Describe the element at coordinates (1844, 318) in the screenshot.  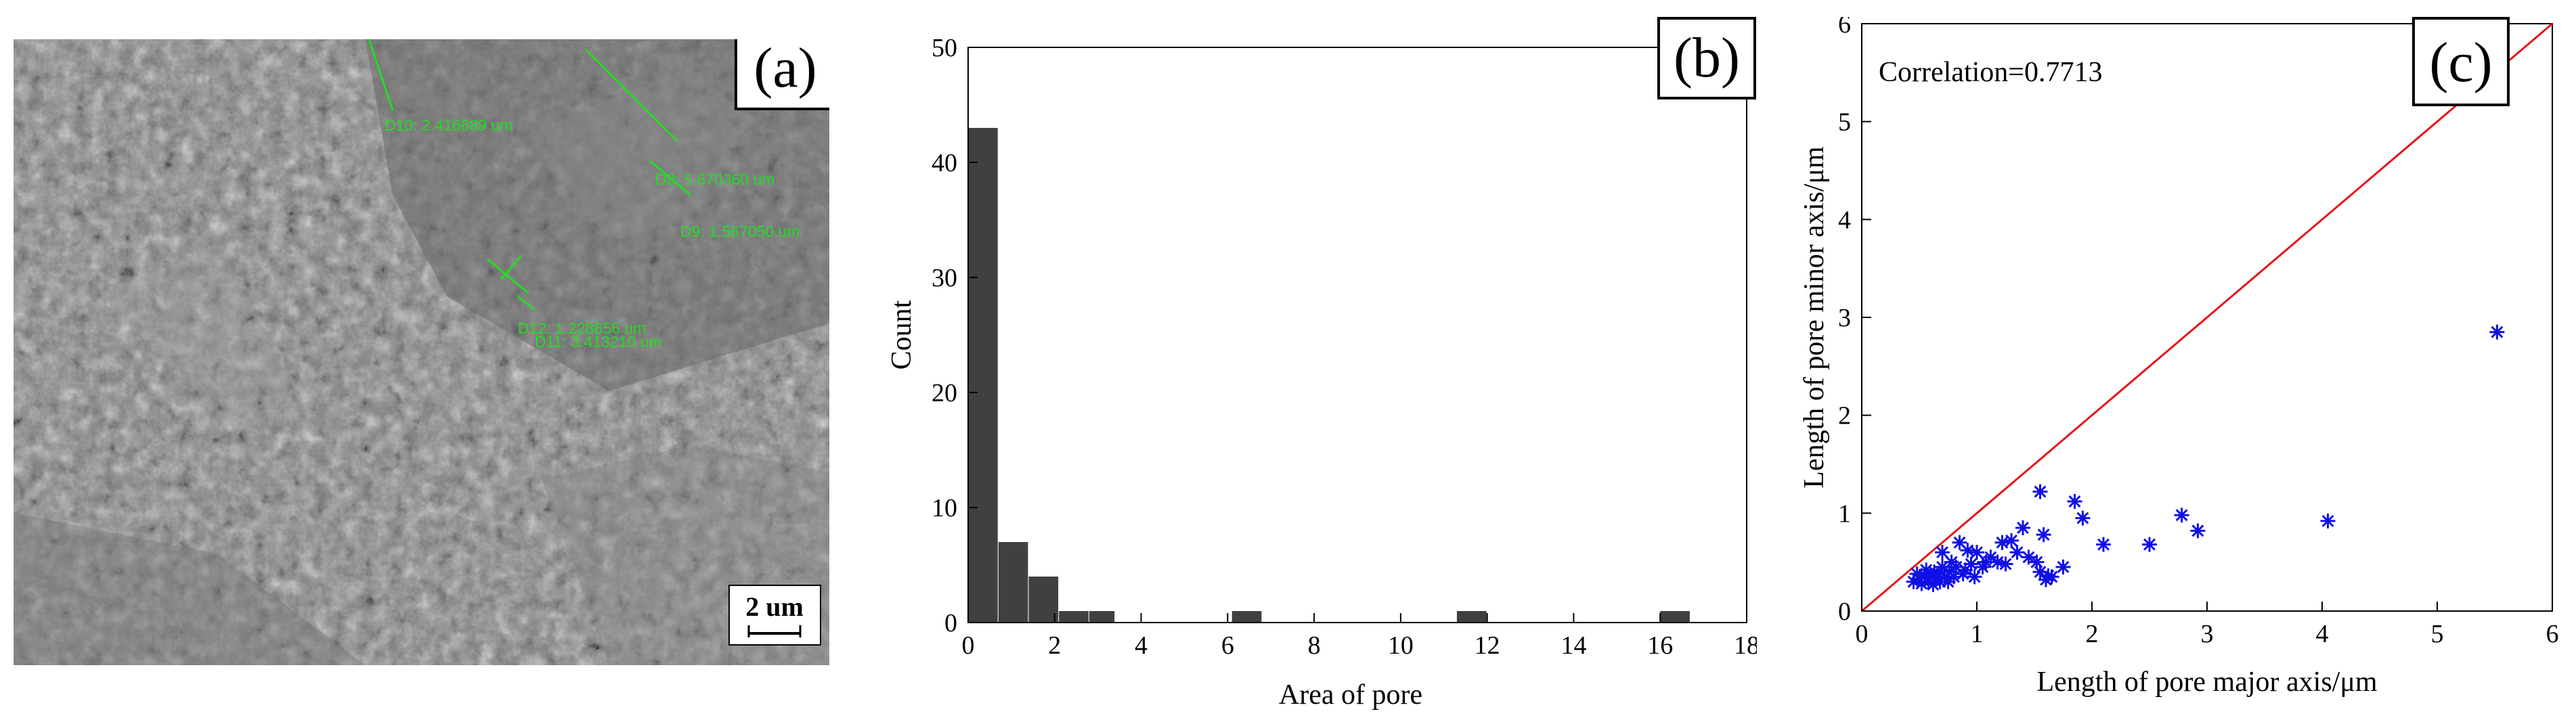
I see `y-tick-label-3: 3` at that location.